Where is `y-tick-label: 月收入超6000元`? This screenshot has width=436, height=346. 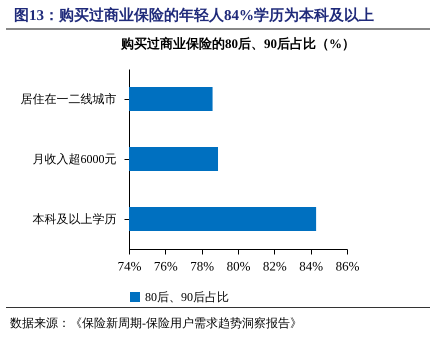 y-tick-label: 月收入超6000元 is located at coordinates (74, 159).